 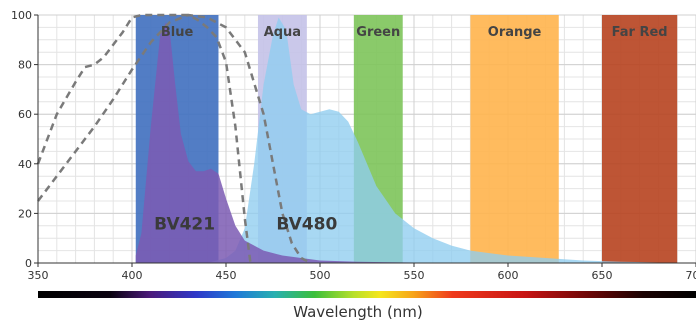 What do you see at coordinates (226, 275) in the screenshot?
I see `x-tick-label: 450` at bounding box center [226, 275].